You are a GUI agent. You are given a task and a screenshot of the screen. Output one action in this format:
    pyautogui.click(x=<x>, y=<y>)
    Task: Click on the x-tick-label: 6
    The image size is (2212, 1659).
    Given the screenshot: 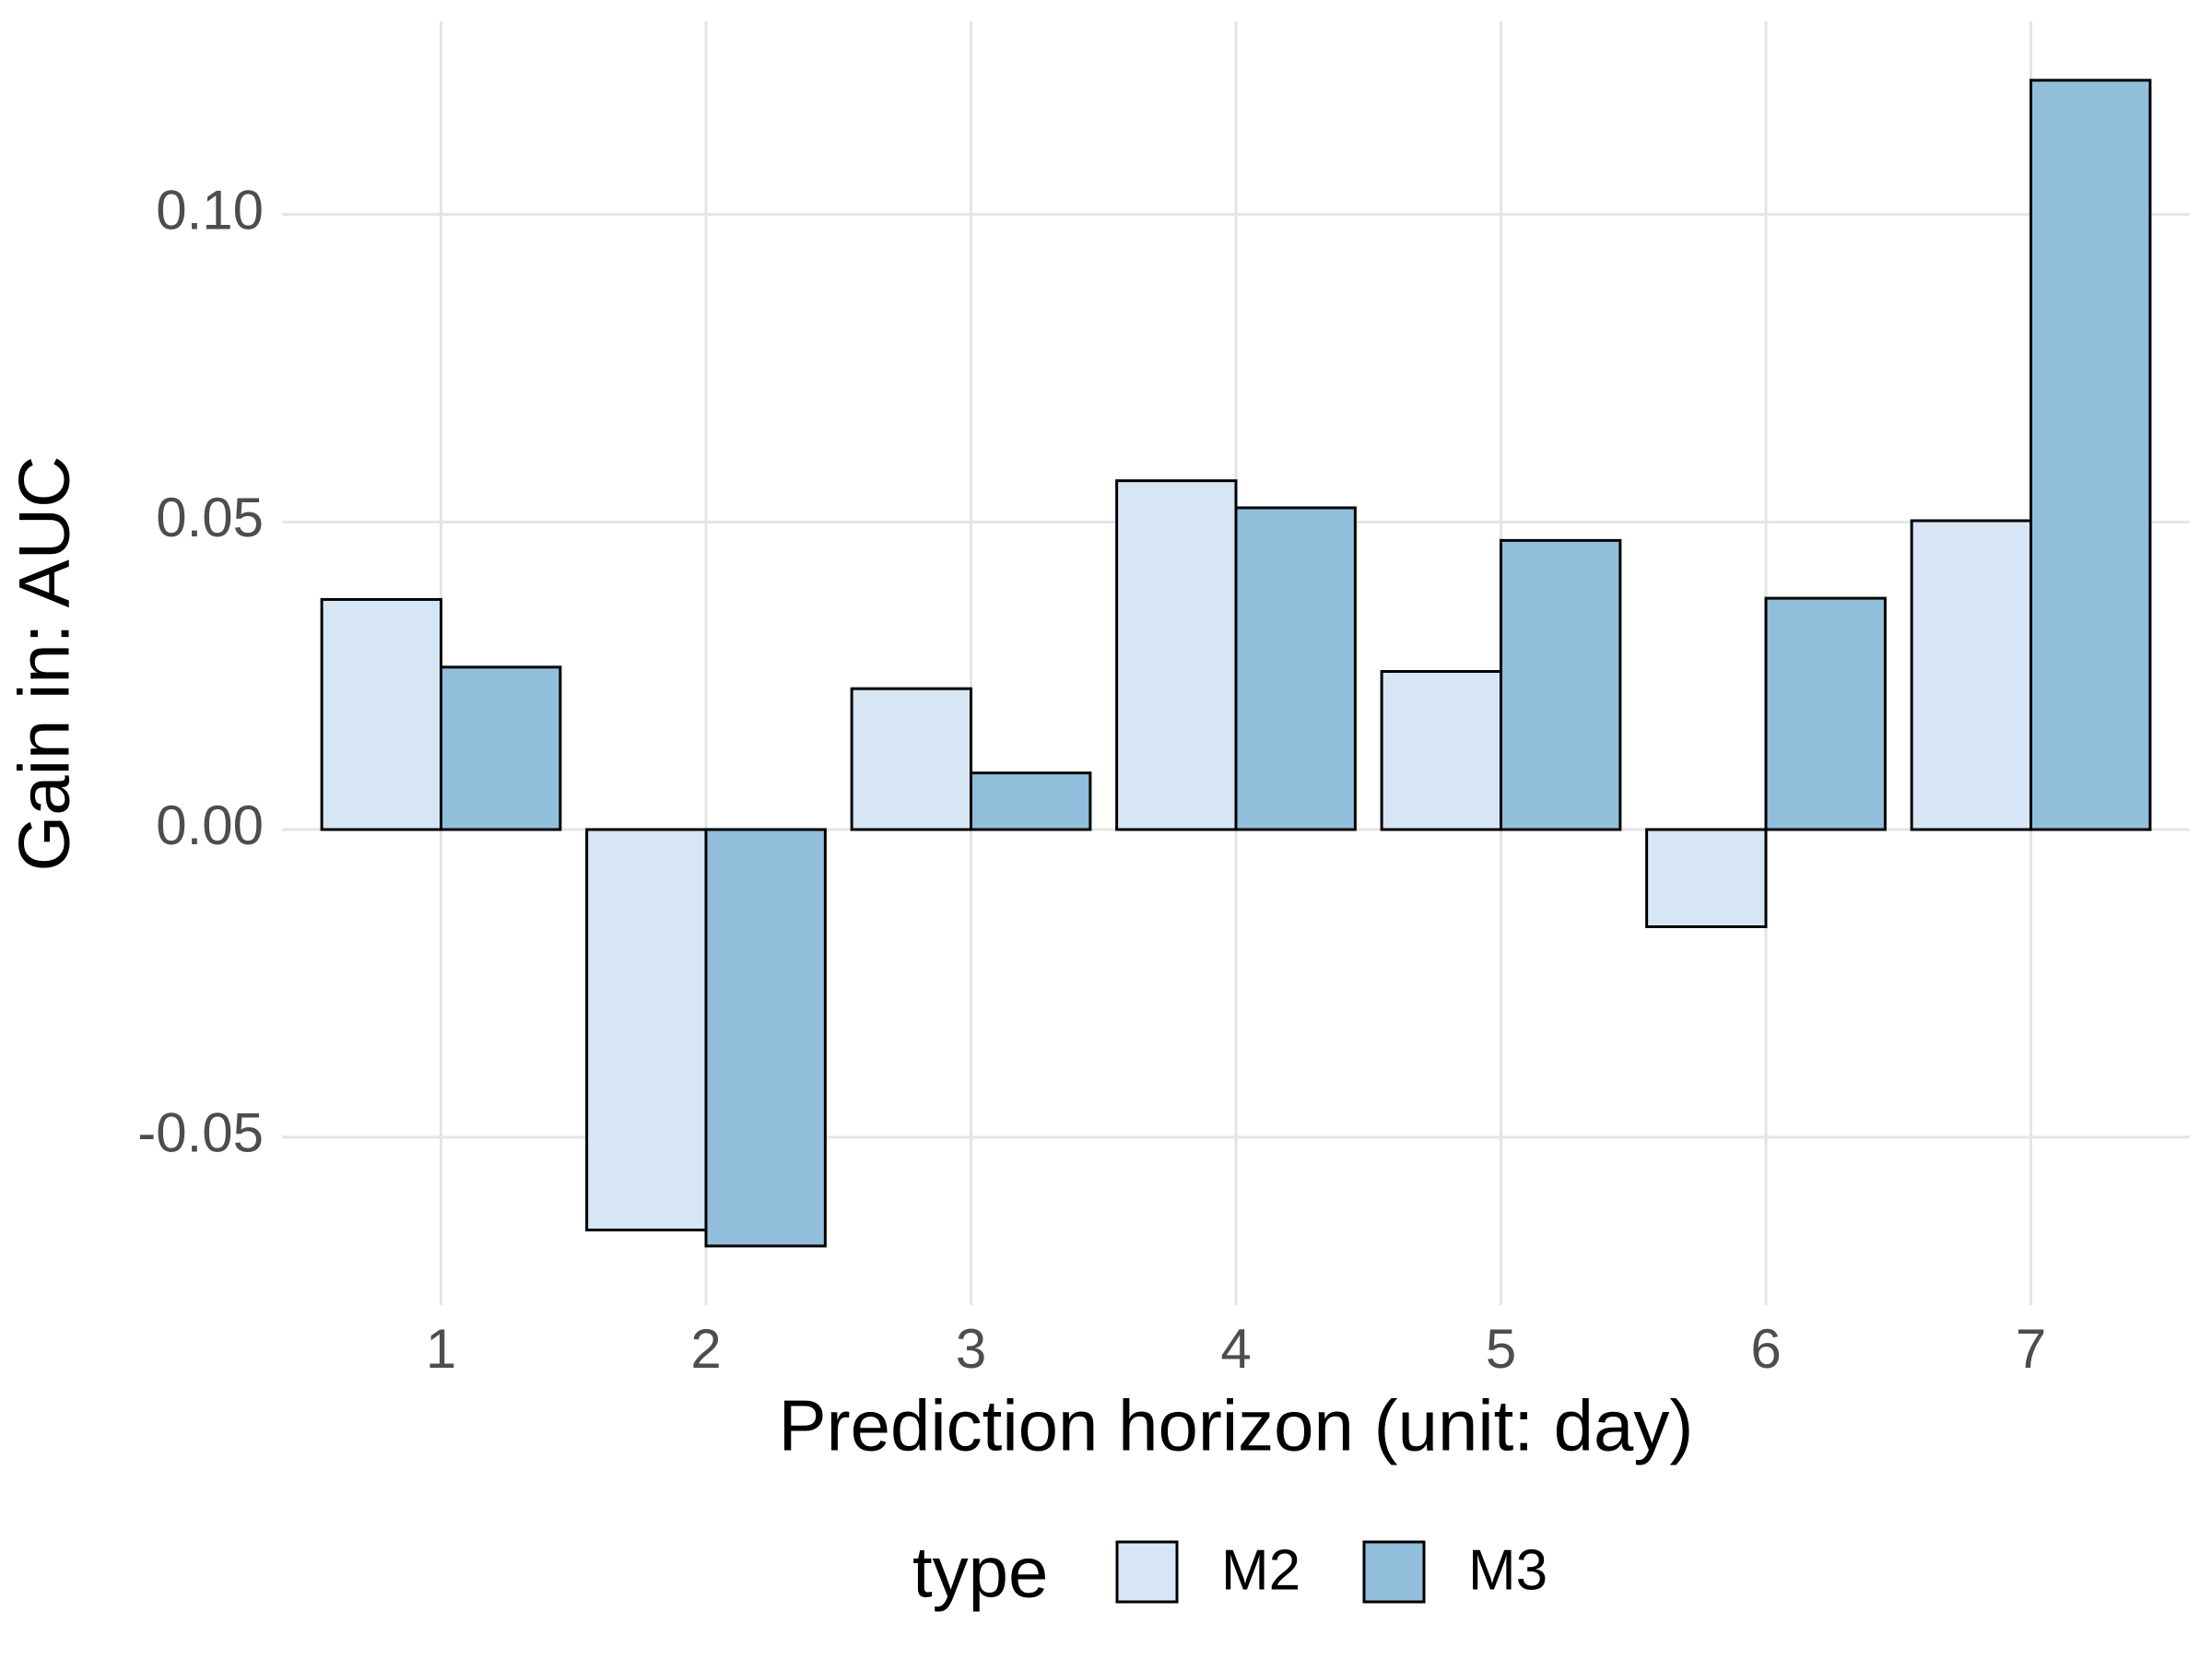 What is the action you would take?
    pyautogui.click(x=1765, y=1349)
    